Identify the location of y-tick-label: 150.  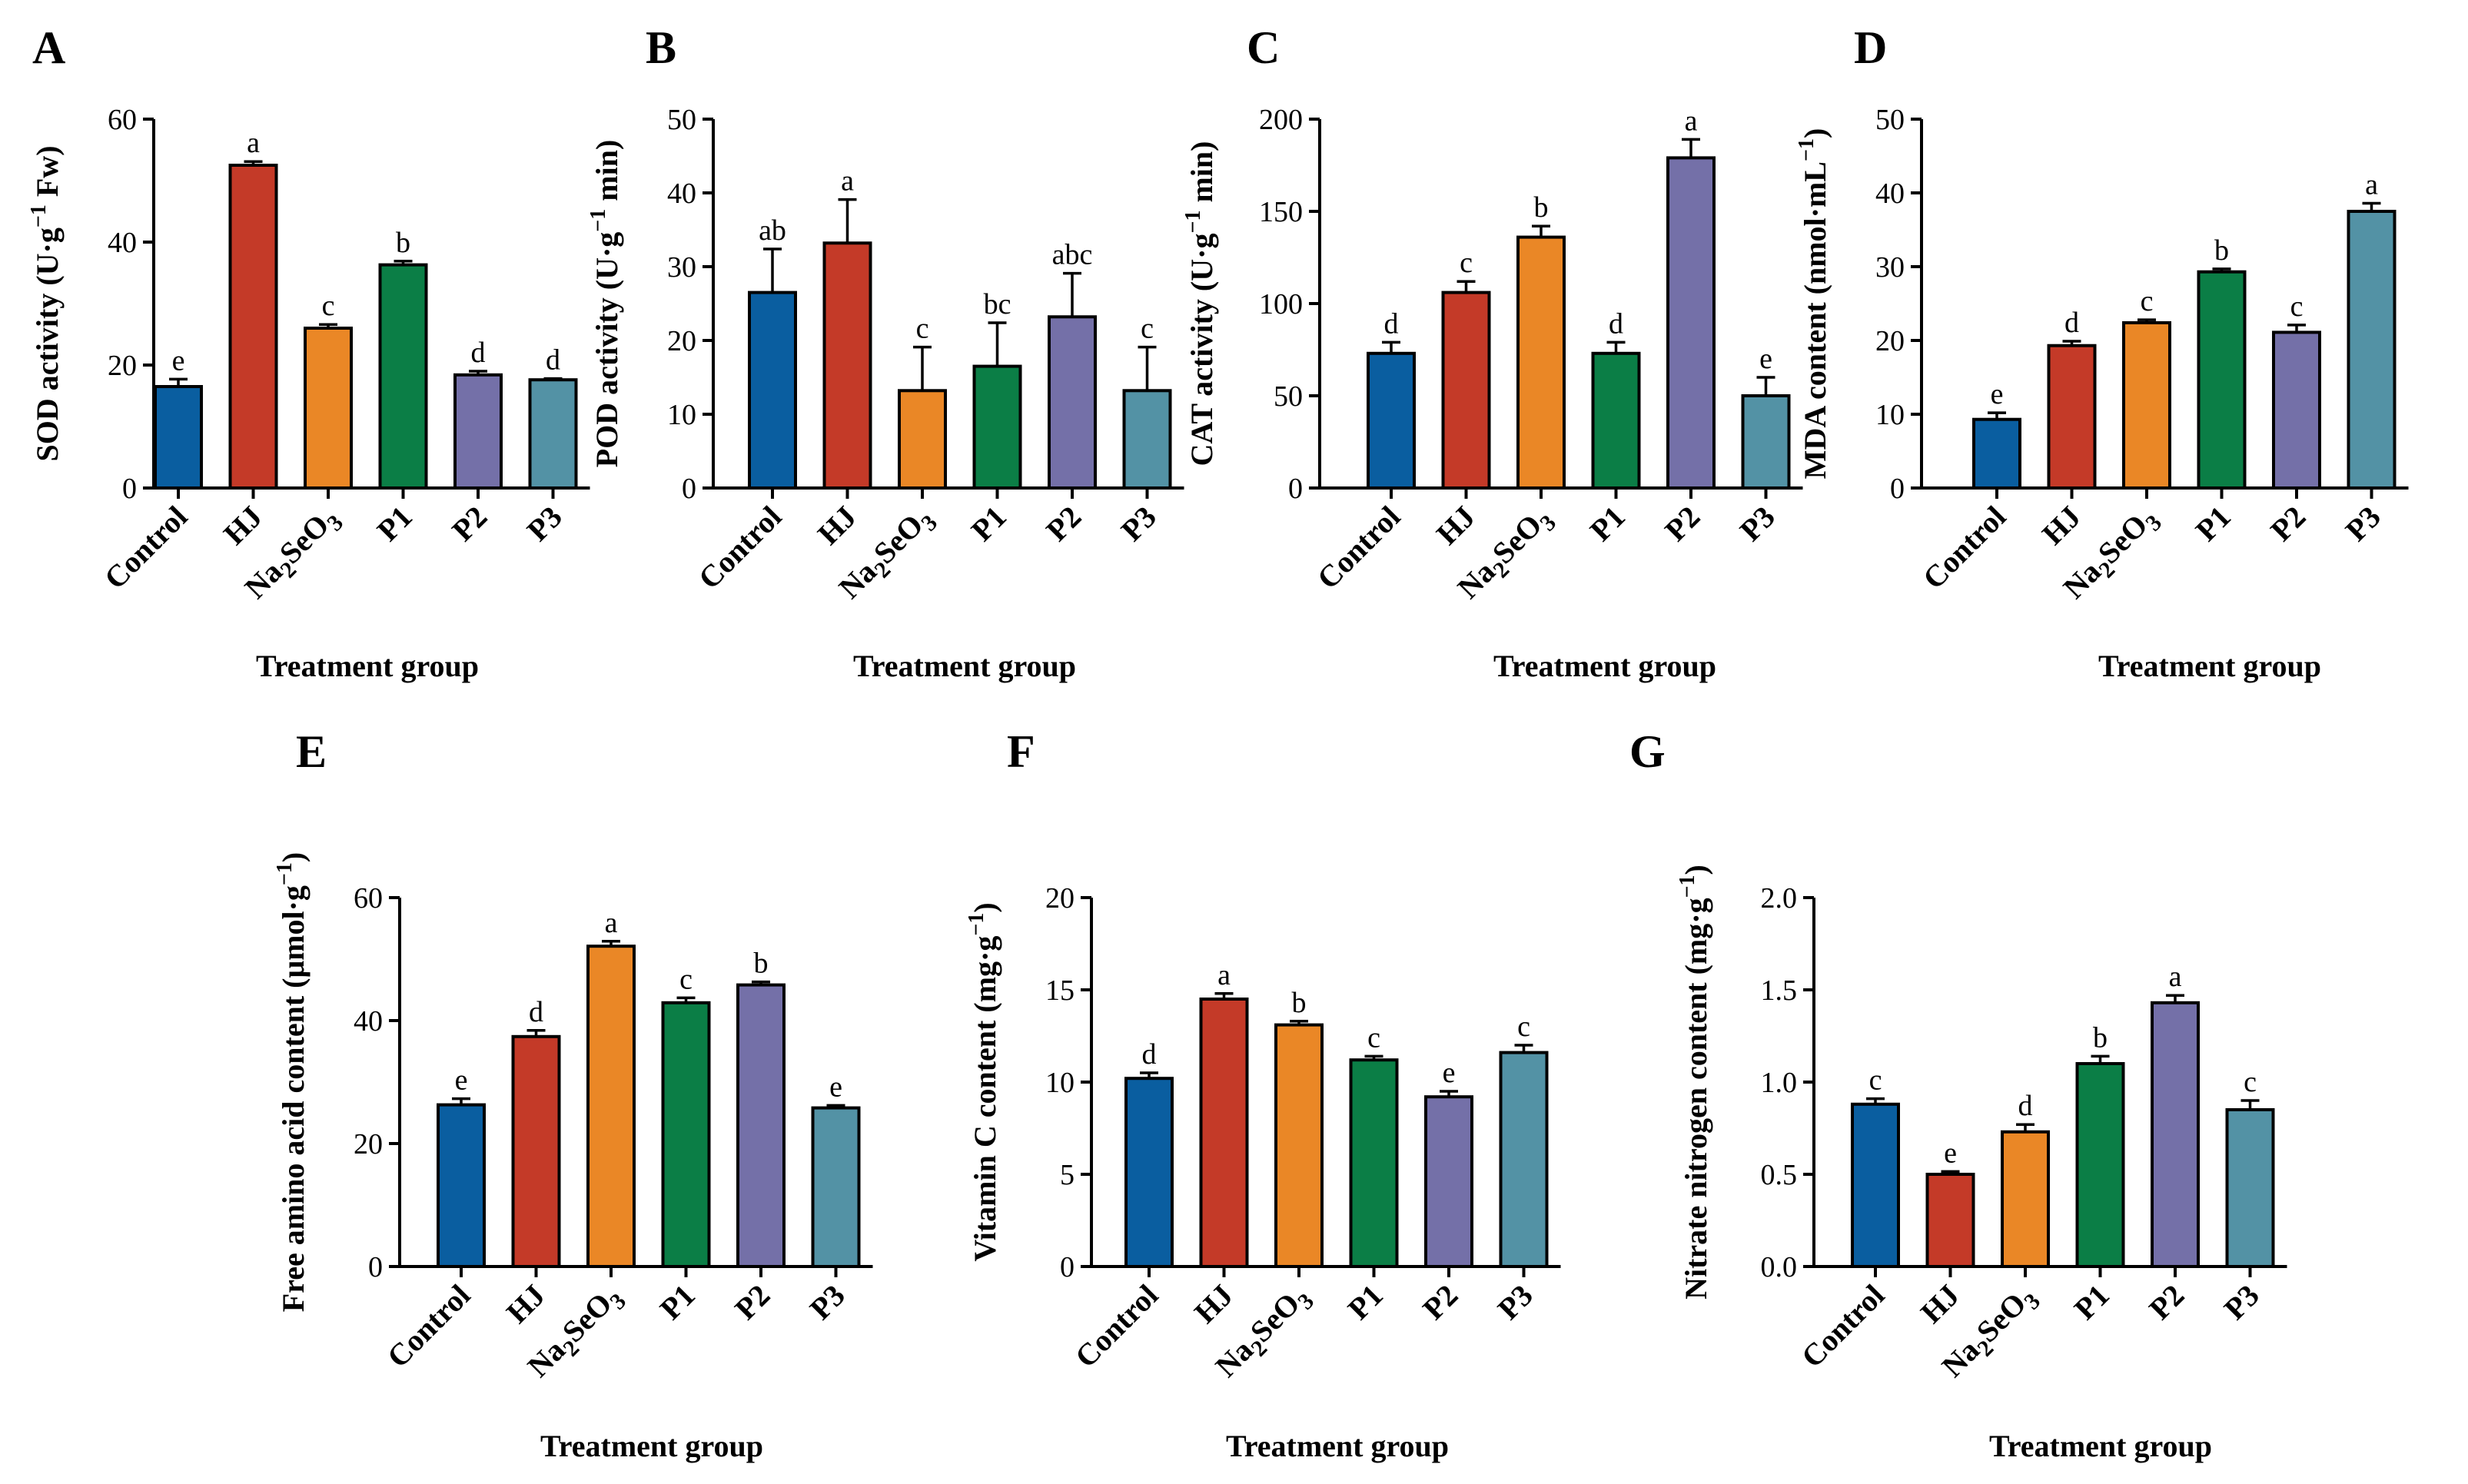
(1281, 212).